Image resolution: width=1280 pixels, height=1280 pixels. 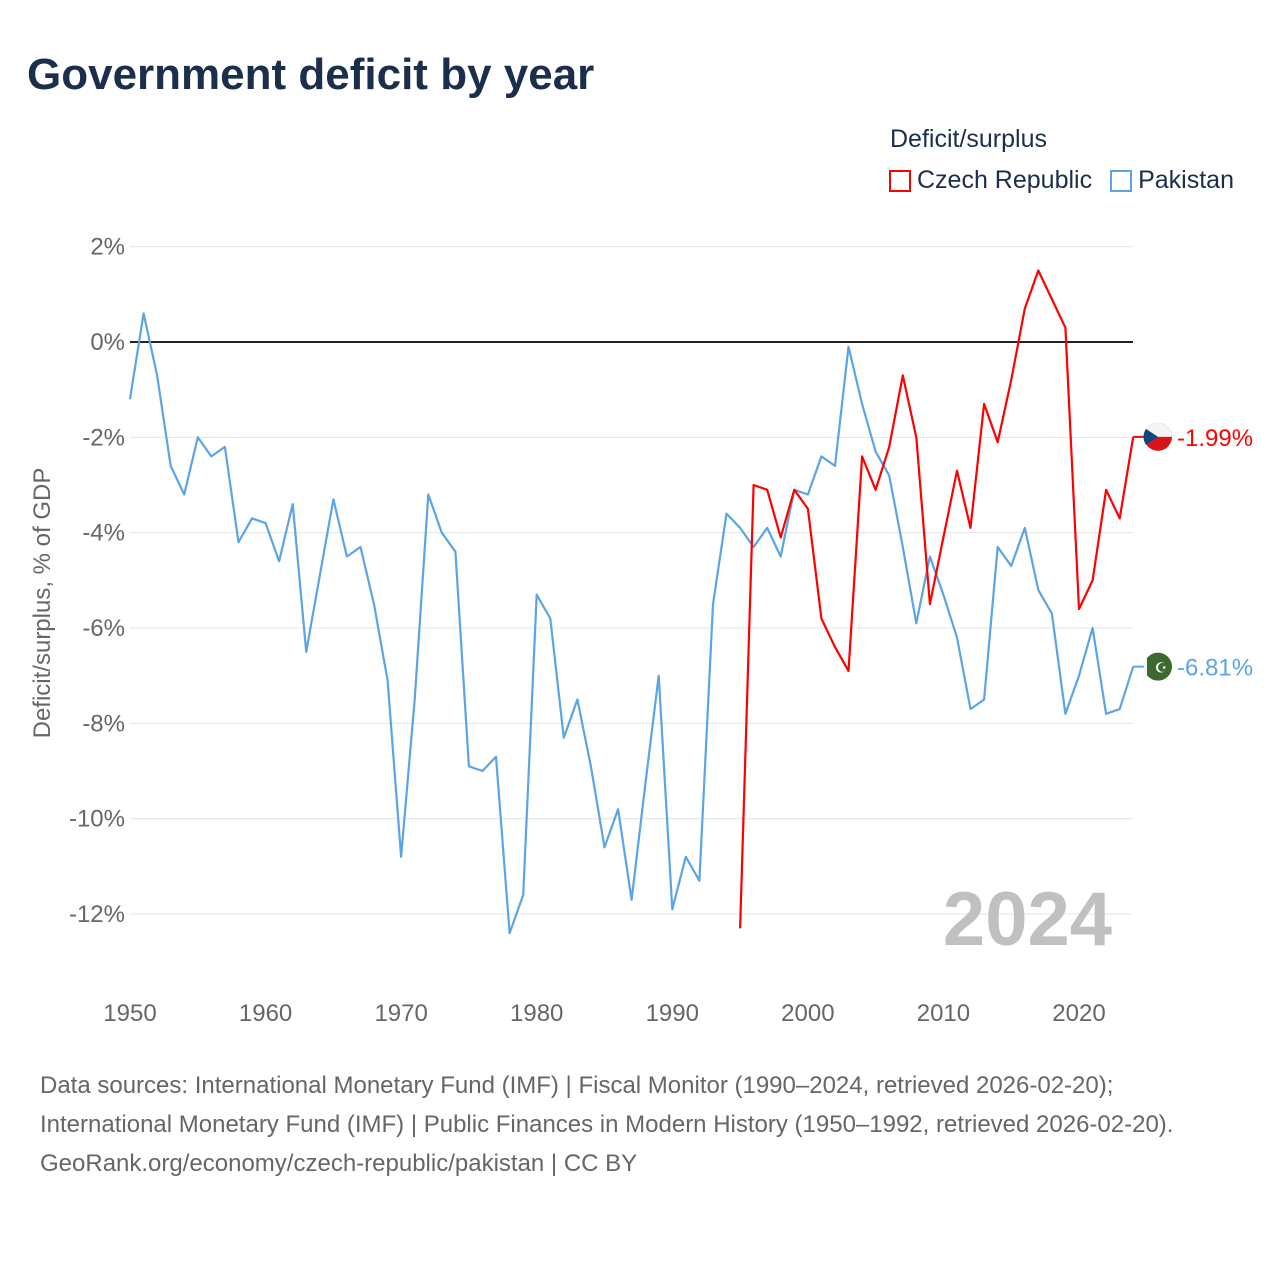 I want to click on y-tick-label: -8%, so click(x=103, y=723).